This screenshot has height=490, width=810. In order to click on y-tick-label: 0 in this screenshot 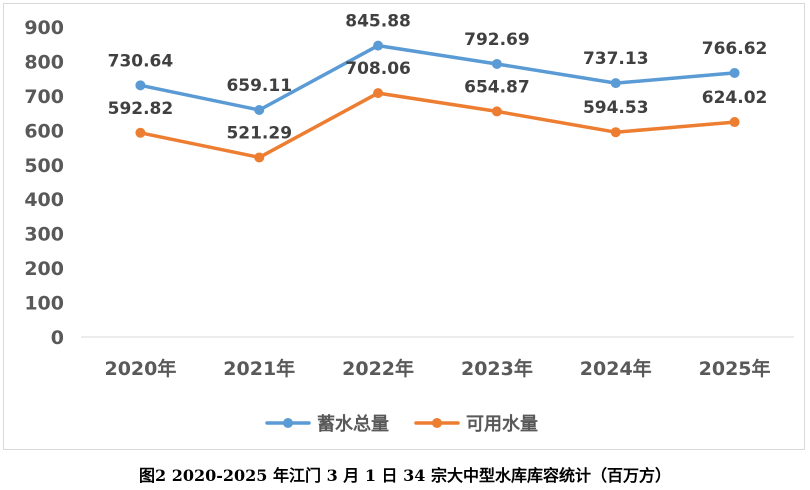, I will do `click(57, 338)`.